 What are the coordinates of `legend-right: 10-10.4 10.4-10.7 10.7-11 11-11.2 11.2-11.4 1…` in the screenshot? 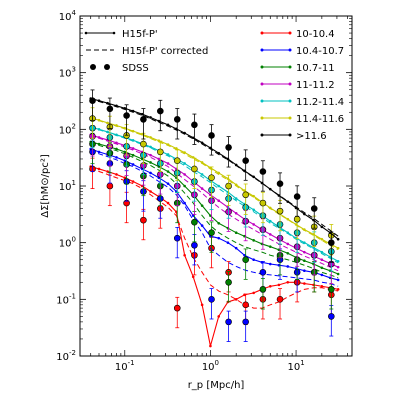 It's located at (302, 85).